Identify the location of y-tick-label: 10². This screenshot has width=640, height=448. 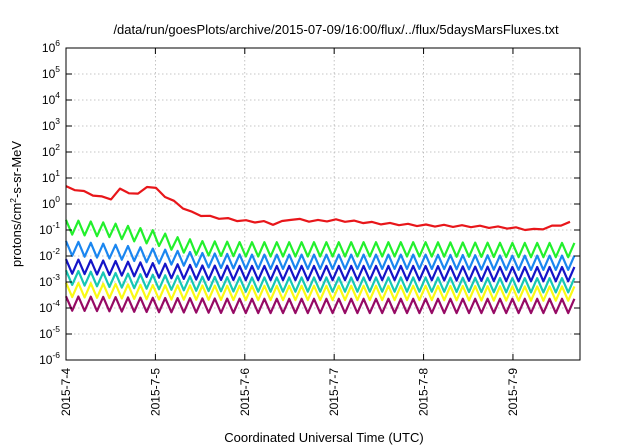
(51, 150).